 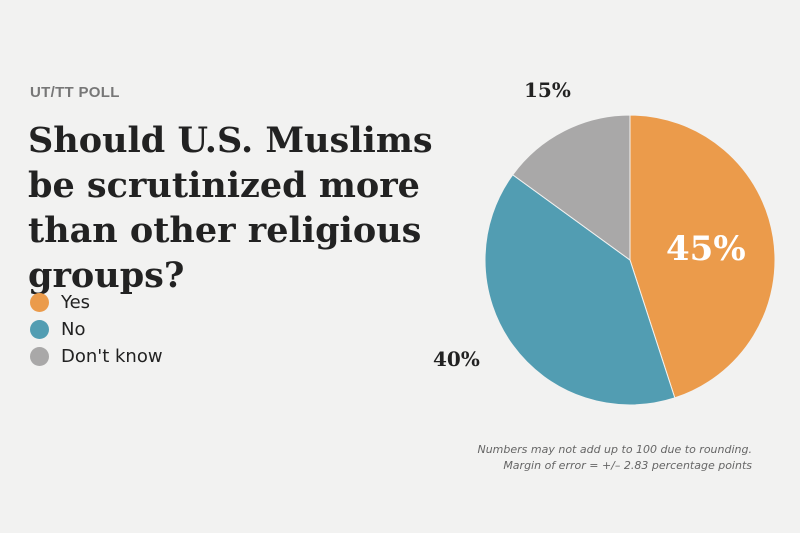 I want to click on slice-label-yes: 45%, so click(x=706, y=249).